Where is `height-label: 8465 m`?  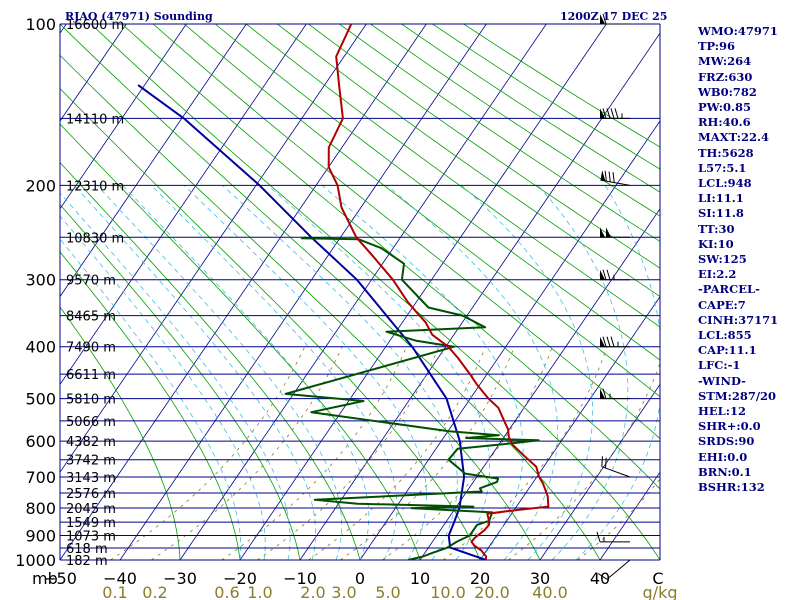
height-label: 8465 m is located at coordinates (91, 317).